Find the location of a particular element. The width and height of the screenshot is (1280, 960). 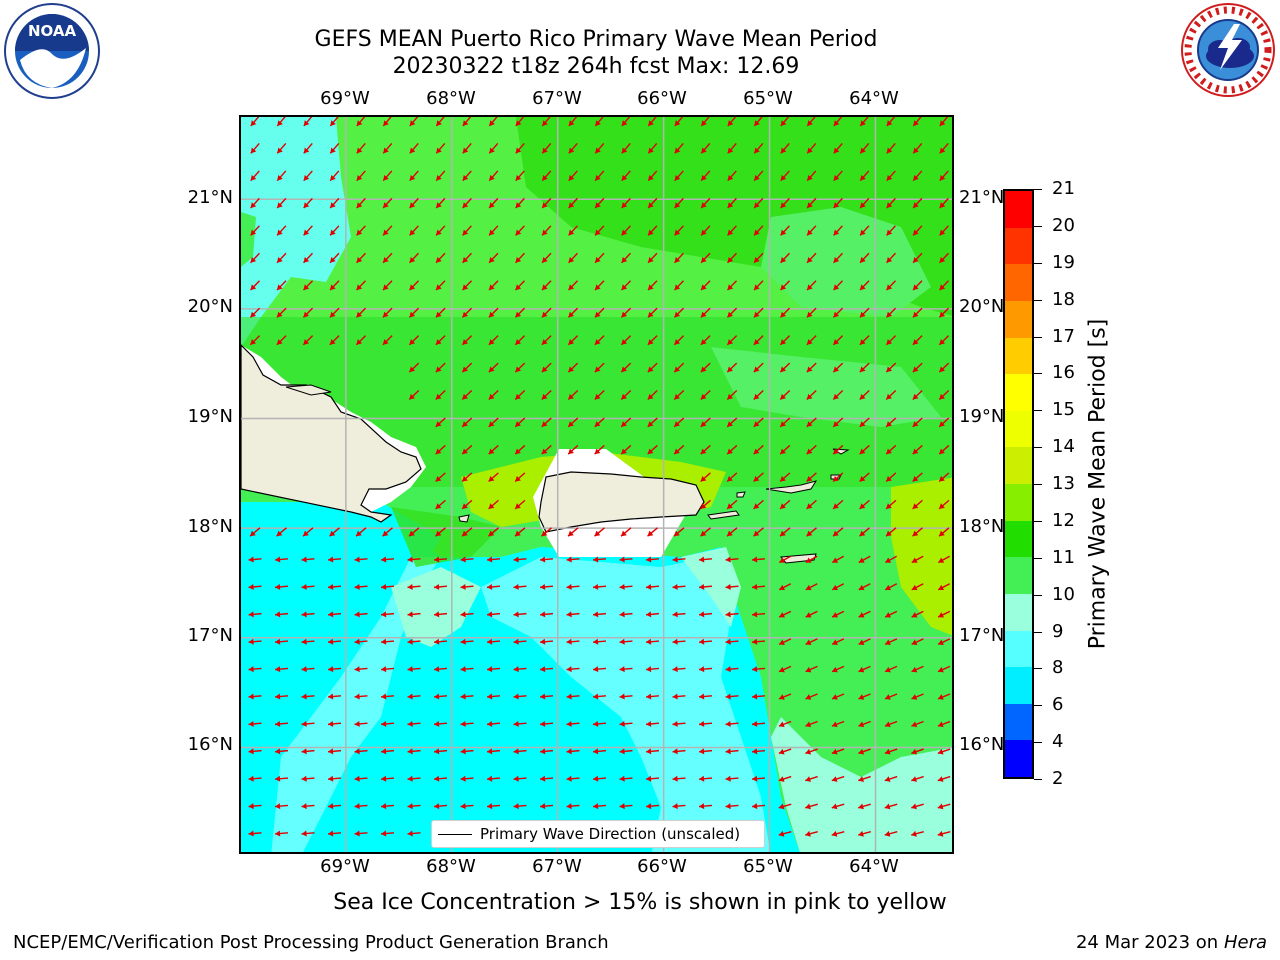

colorbar-tick is located at coordinates (1038, 669).